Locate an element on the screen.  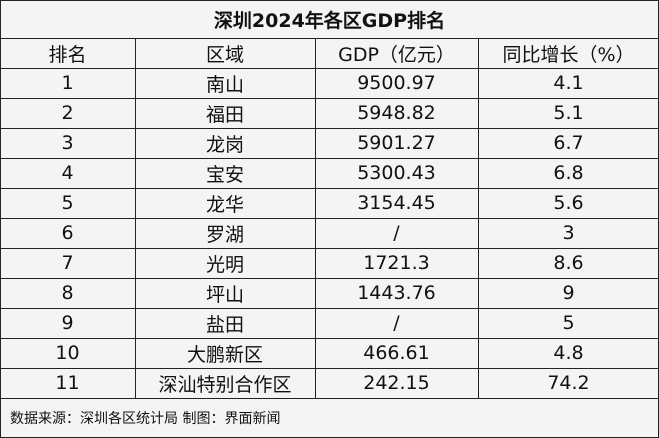
table-cell: 6 is located at coordinates (67, 233).